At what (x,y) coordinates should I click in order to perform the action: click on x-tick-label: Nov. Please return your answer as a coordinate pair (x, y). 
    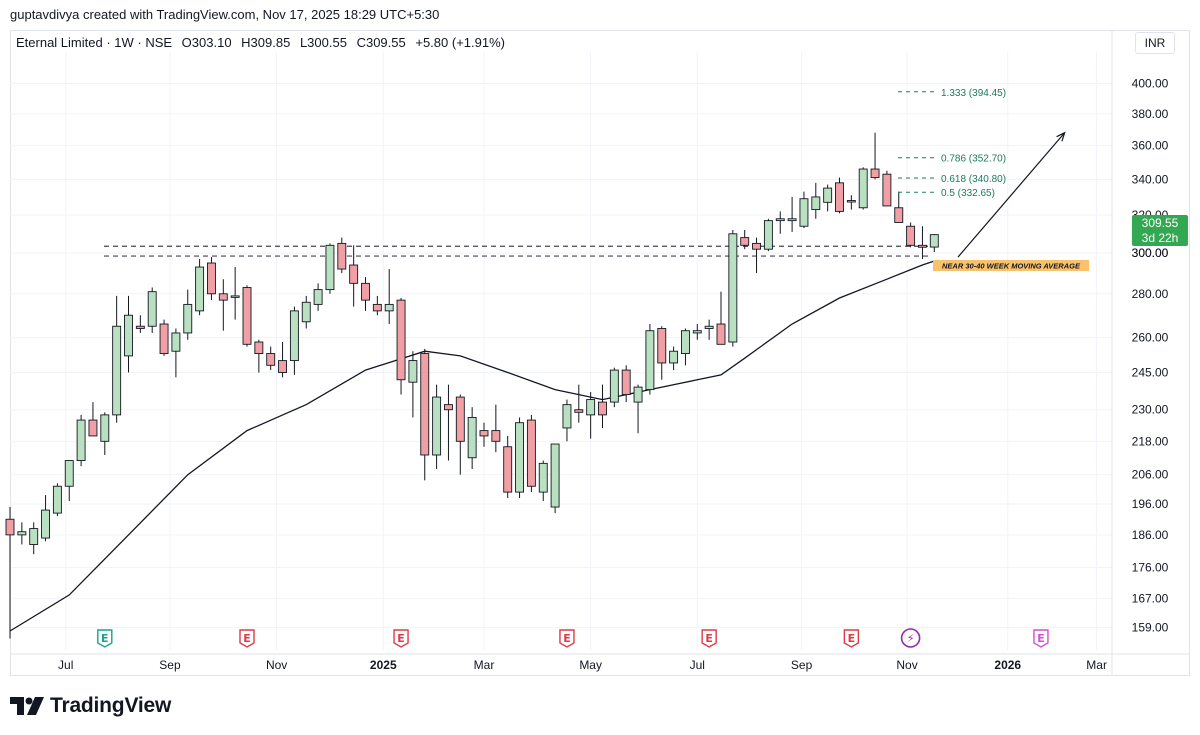
    Looking at the image, I should click on (906, 665).